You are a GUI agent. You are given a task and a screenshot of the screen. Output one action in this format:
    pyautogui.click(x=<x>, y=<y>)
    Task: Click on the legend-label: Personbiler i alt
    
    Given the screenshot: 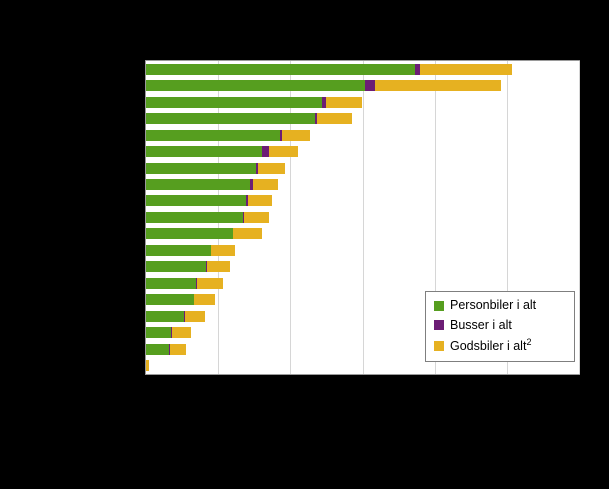 What is the action you would take?
    pyautogui.click(x=493, y=305)
    